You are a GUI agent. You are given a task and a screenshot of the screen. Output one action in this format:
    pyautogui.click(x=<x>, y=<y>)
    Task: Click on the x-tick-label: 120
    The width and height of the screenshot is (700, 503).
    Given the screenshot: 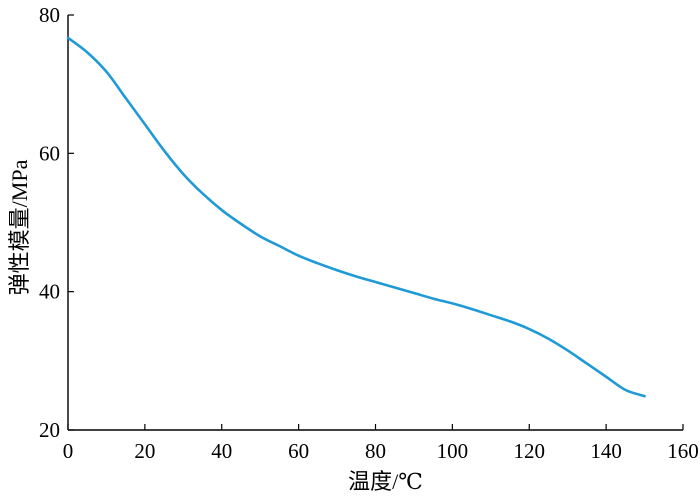 What is the action you would take?
    pyautogui.click(x=530, y=451)
    